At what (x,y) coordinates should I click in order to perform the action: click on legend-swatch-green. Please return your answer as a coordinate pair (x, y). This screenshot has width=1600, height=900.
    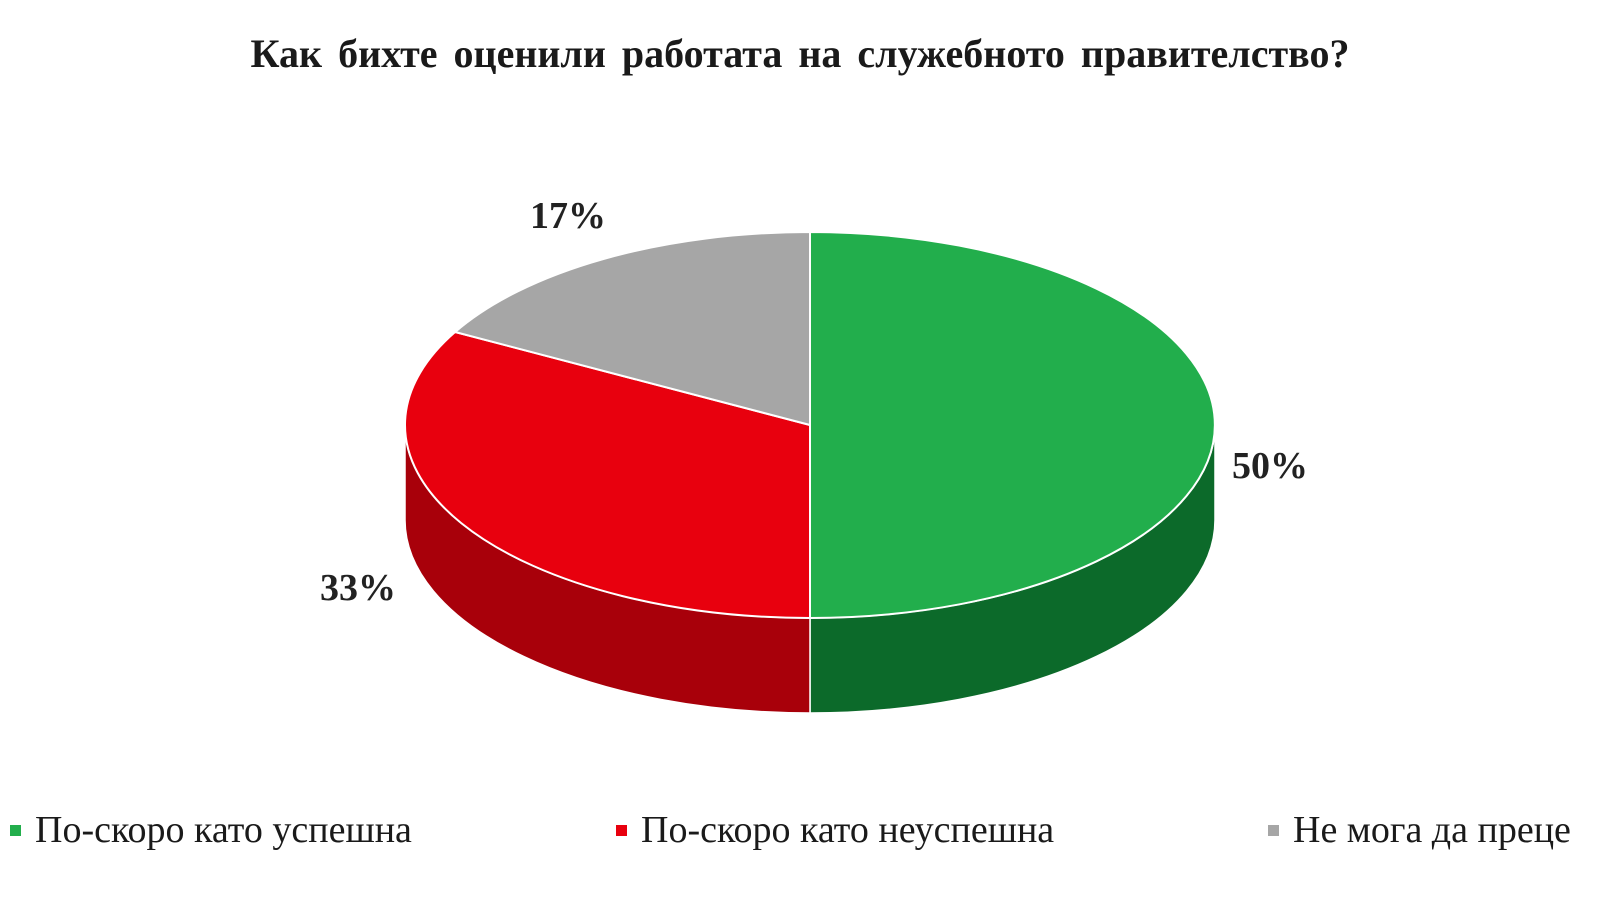
    Looking at the image, I should click on (15, 830).